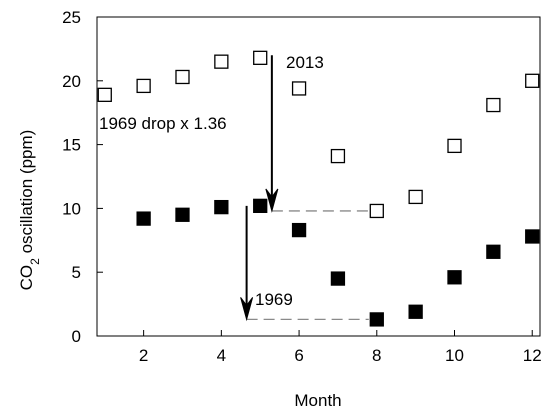 This screenshot has height=416, width=555. I want to click on annotation-label-2013: 2013, so click(305, 62).